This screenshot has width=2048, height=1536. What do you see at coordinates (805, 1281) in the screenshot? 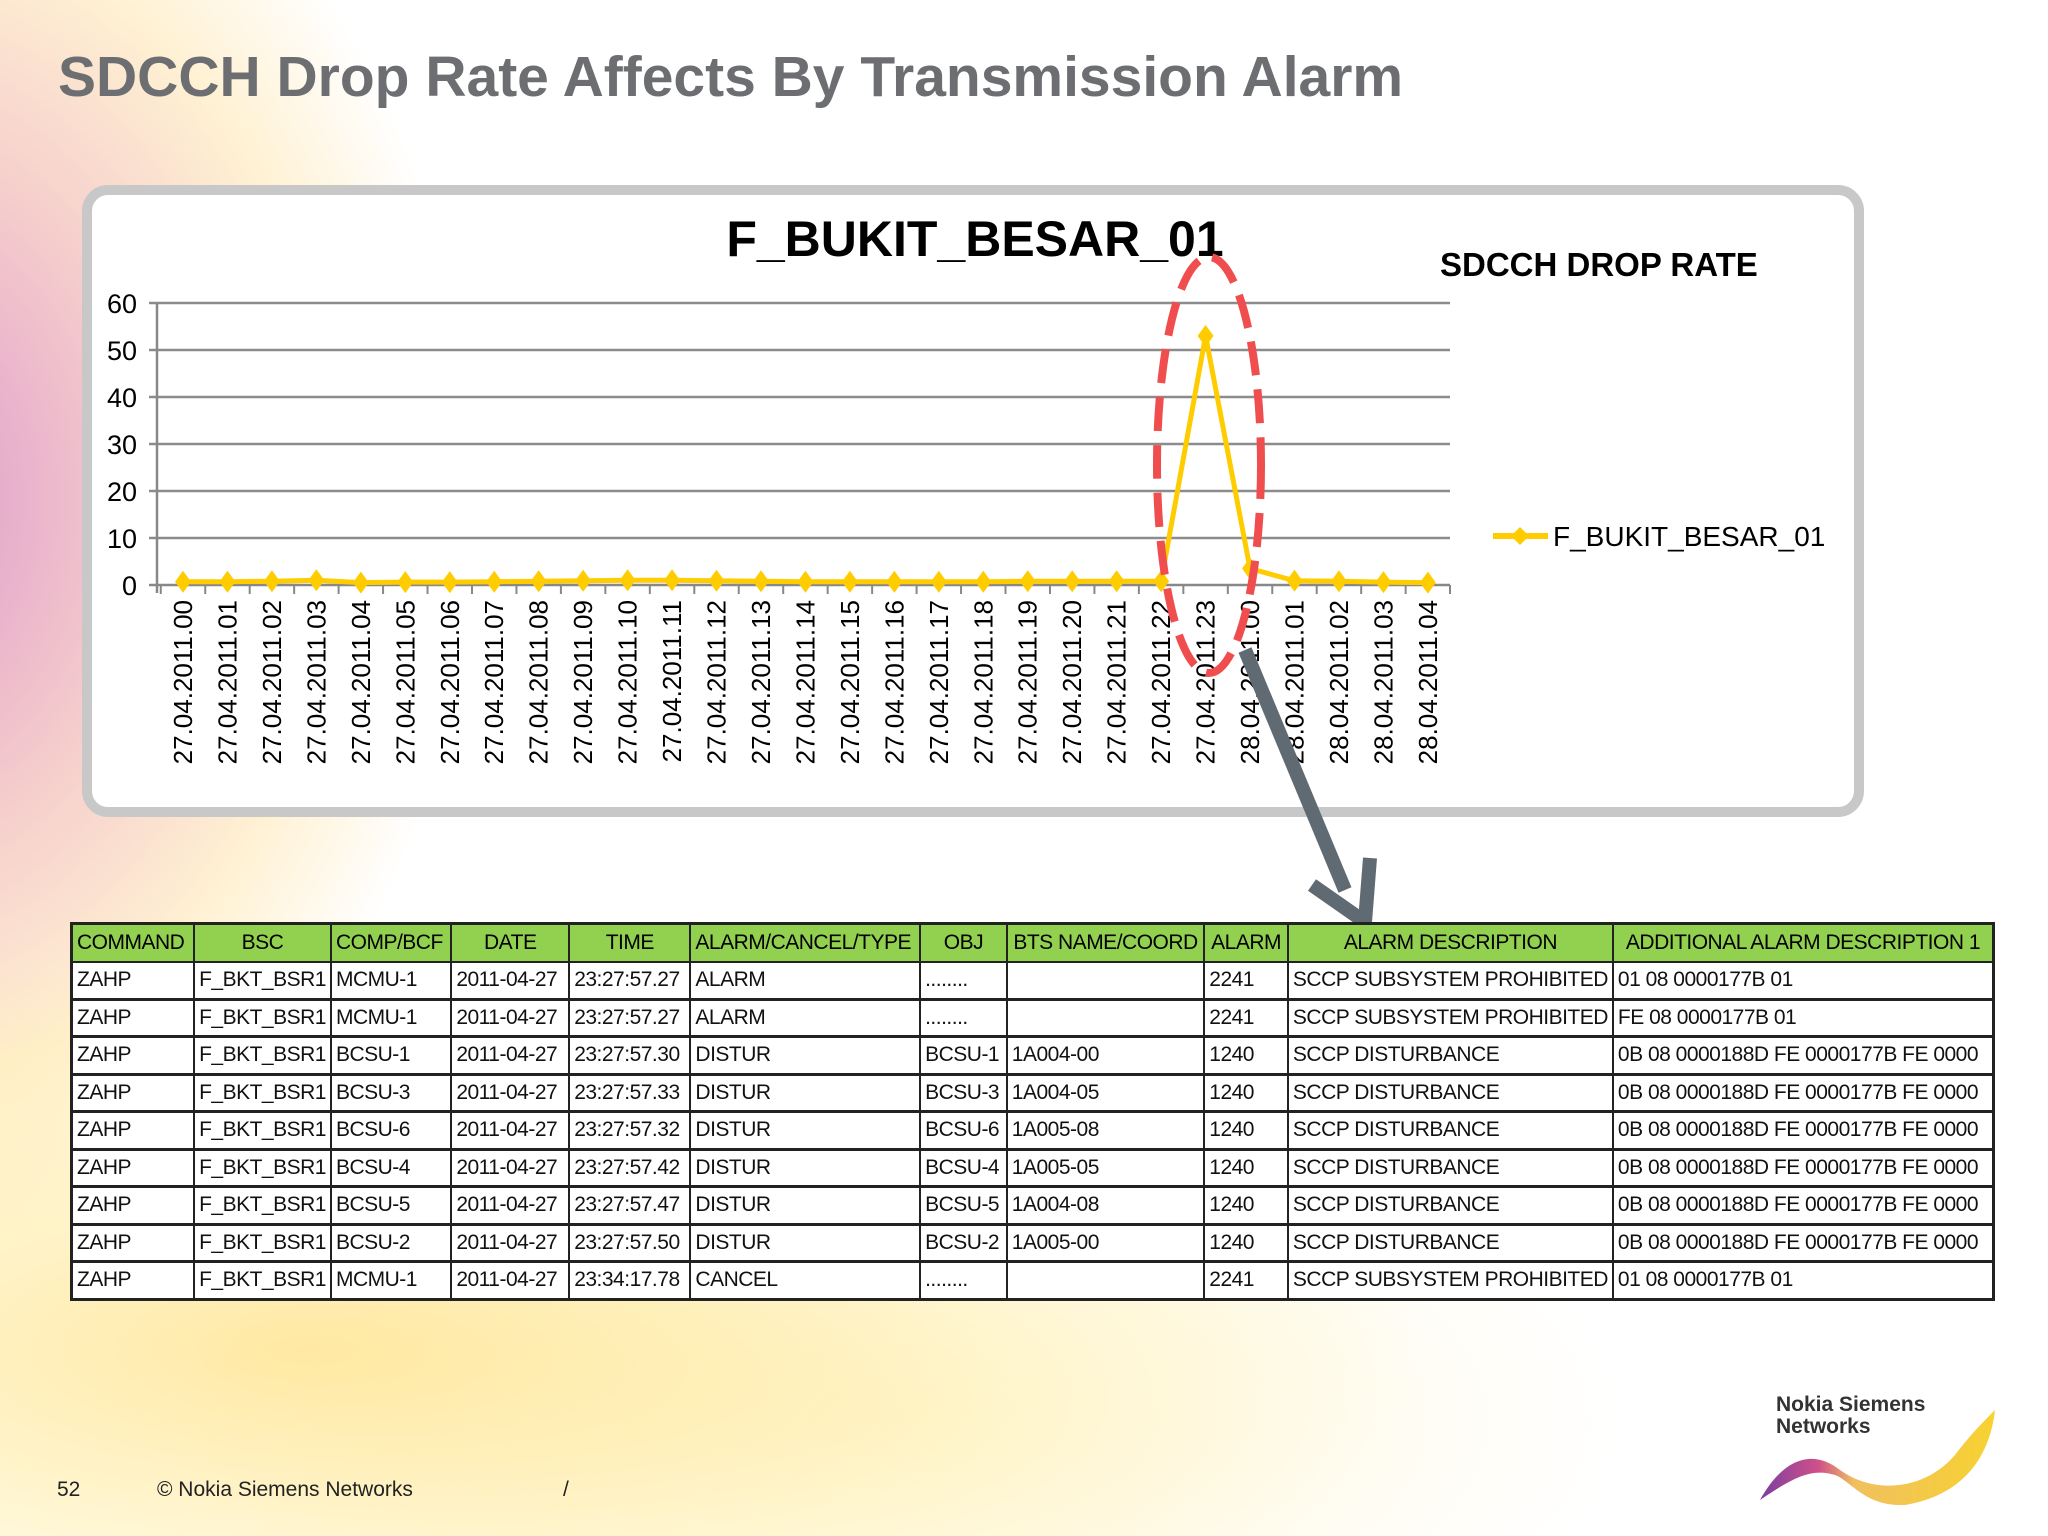
I see `table-cell: CANCEL` at bounding box center [805, 1281].